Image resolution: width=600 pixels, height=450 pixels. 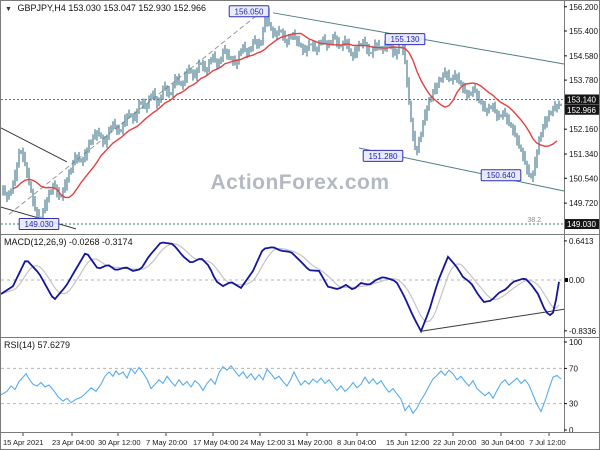 I want to click on price-annotation: 150.640, so click(x=501, y=175).